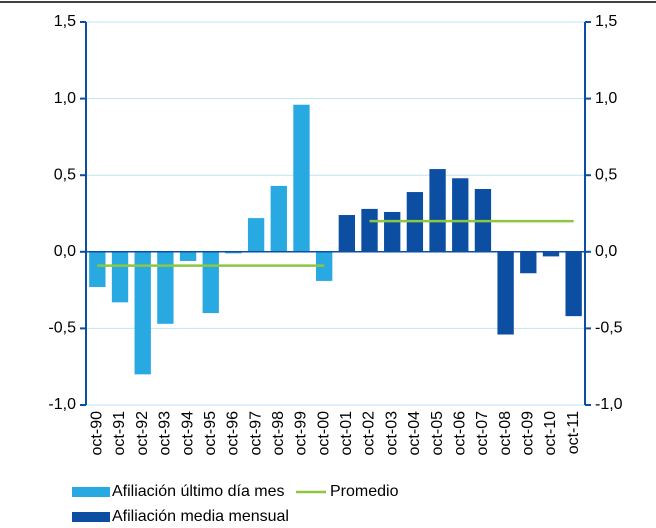 The width and height of the screenshot is (656, 528). Describe the element at coordinates (97, 433) in the screenshot. I see `x-tick-label: oct-90` at that location.